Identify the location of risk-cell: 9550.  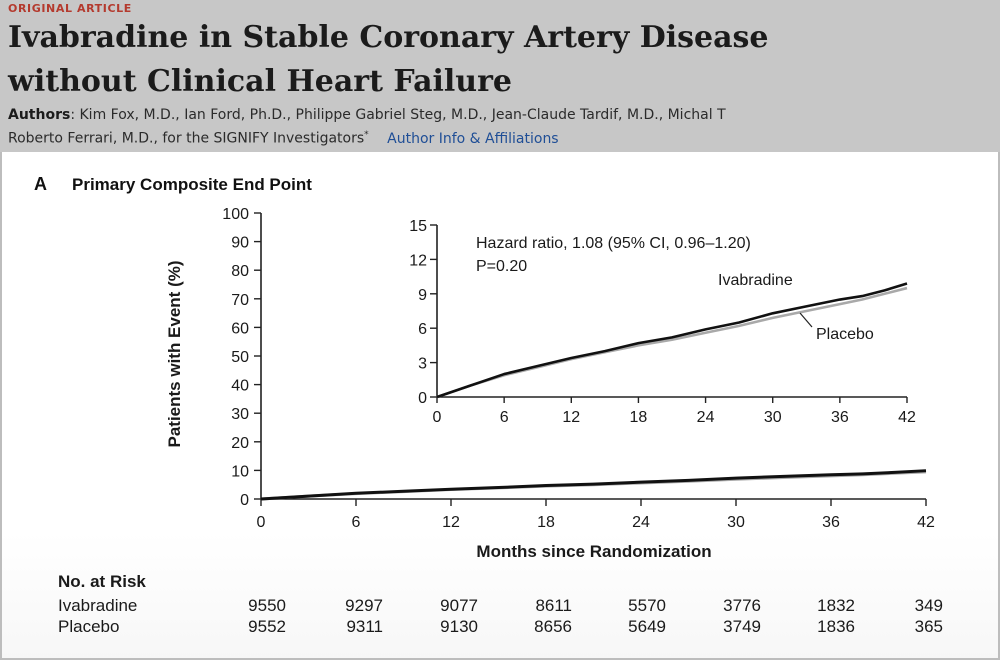
(267, 605).